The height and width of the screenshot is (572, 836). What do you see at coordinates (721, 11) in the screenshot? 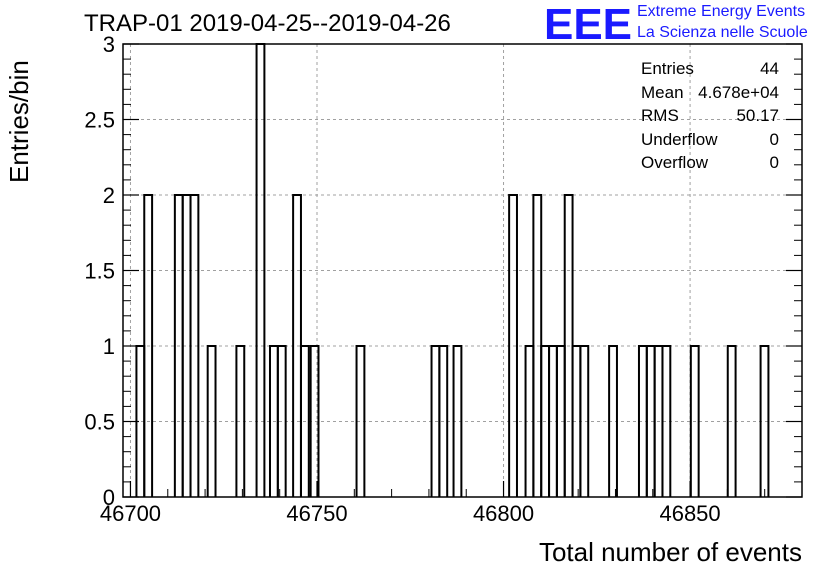
I see `brand-line-1: Extreme Energy Events` at bounding box center [721, 11].